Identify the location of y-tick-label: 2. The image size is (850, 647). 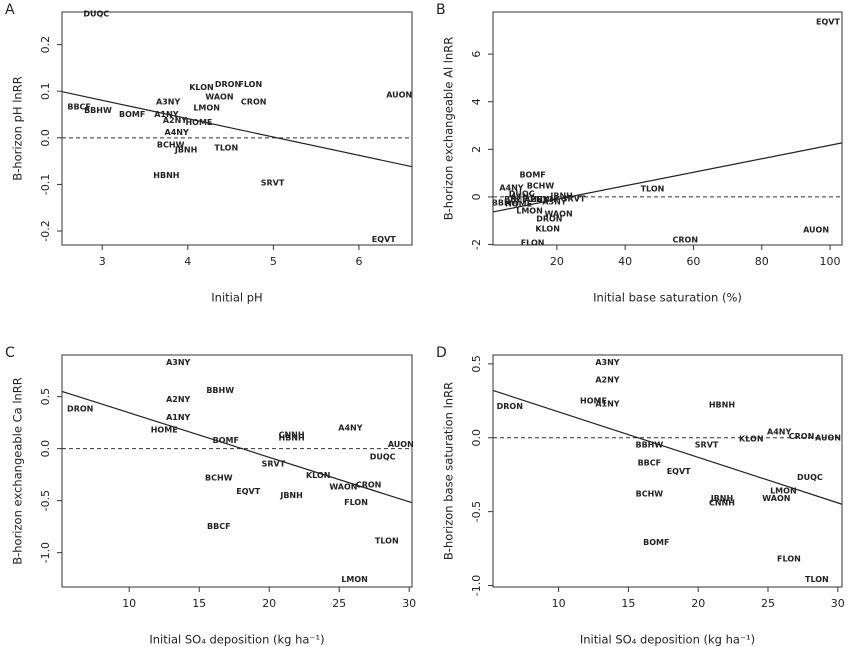
(476, 149).